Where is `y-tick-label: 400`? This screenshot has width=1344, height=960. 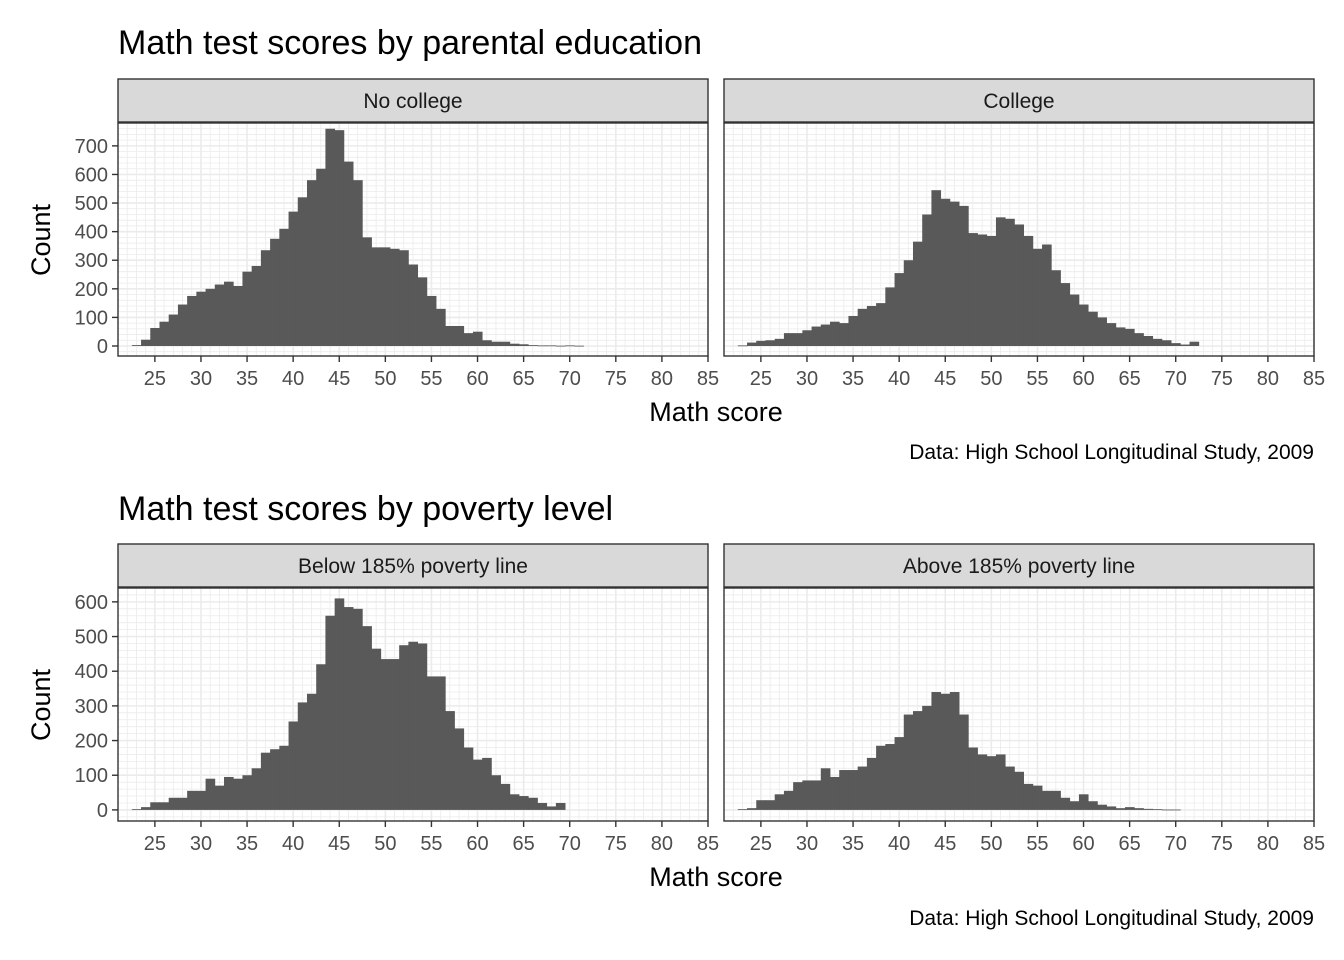
y-tick-label: 400 is located at coordinates (91, 233).